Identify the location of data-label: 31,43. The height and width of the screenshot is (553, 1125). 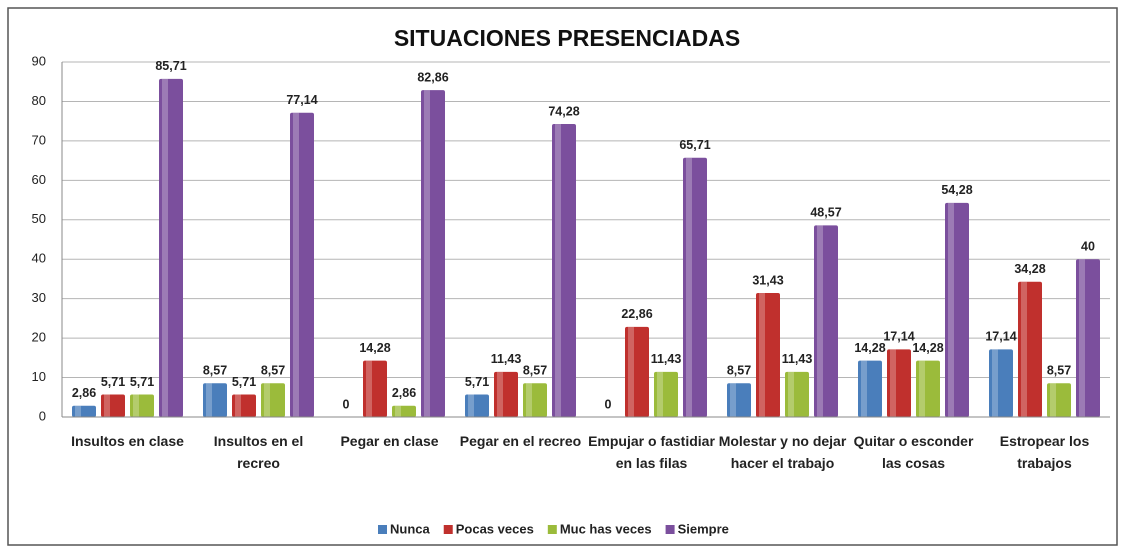
(767, 280).